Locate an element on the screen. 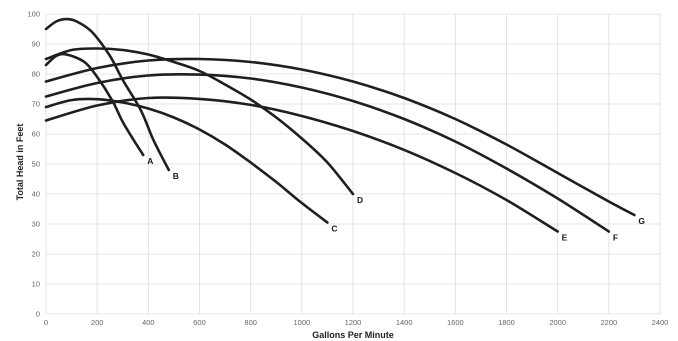  curve-label-b: B is located at coordinates (176, 176).